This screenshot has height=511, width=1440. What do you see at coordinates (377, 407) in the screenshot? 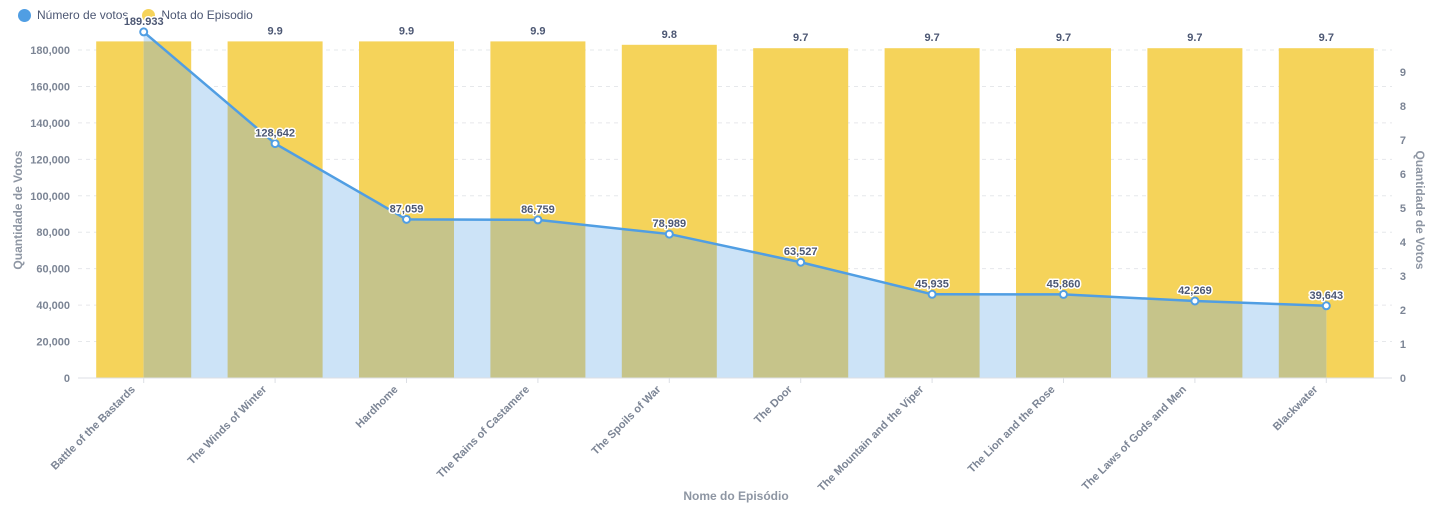
I see `x-tick-label: Hardhome` at bounding box center [377, 407].